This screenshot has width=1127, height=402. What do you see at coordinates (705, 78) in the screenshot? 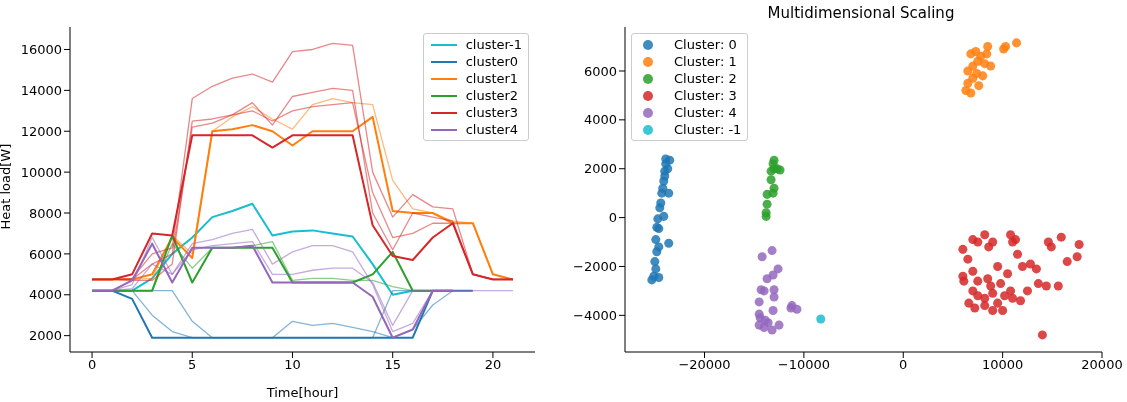
I see `legend-label: Cluster: 2` at bounding box center [705, 78].